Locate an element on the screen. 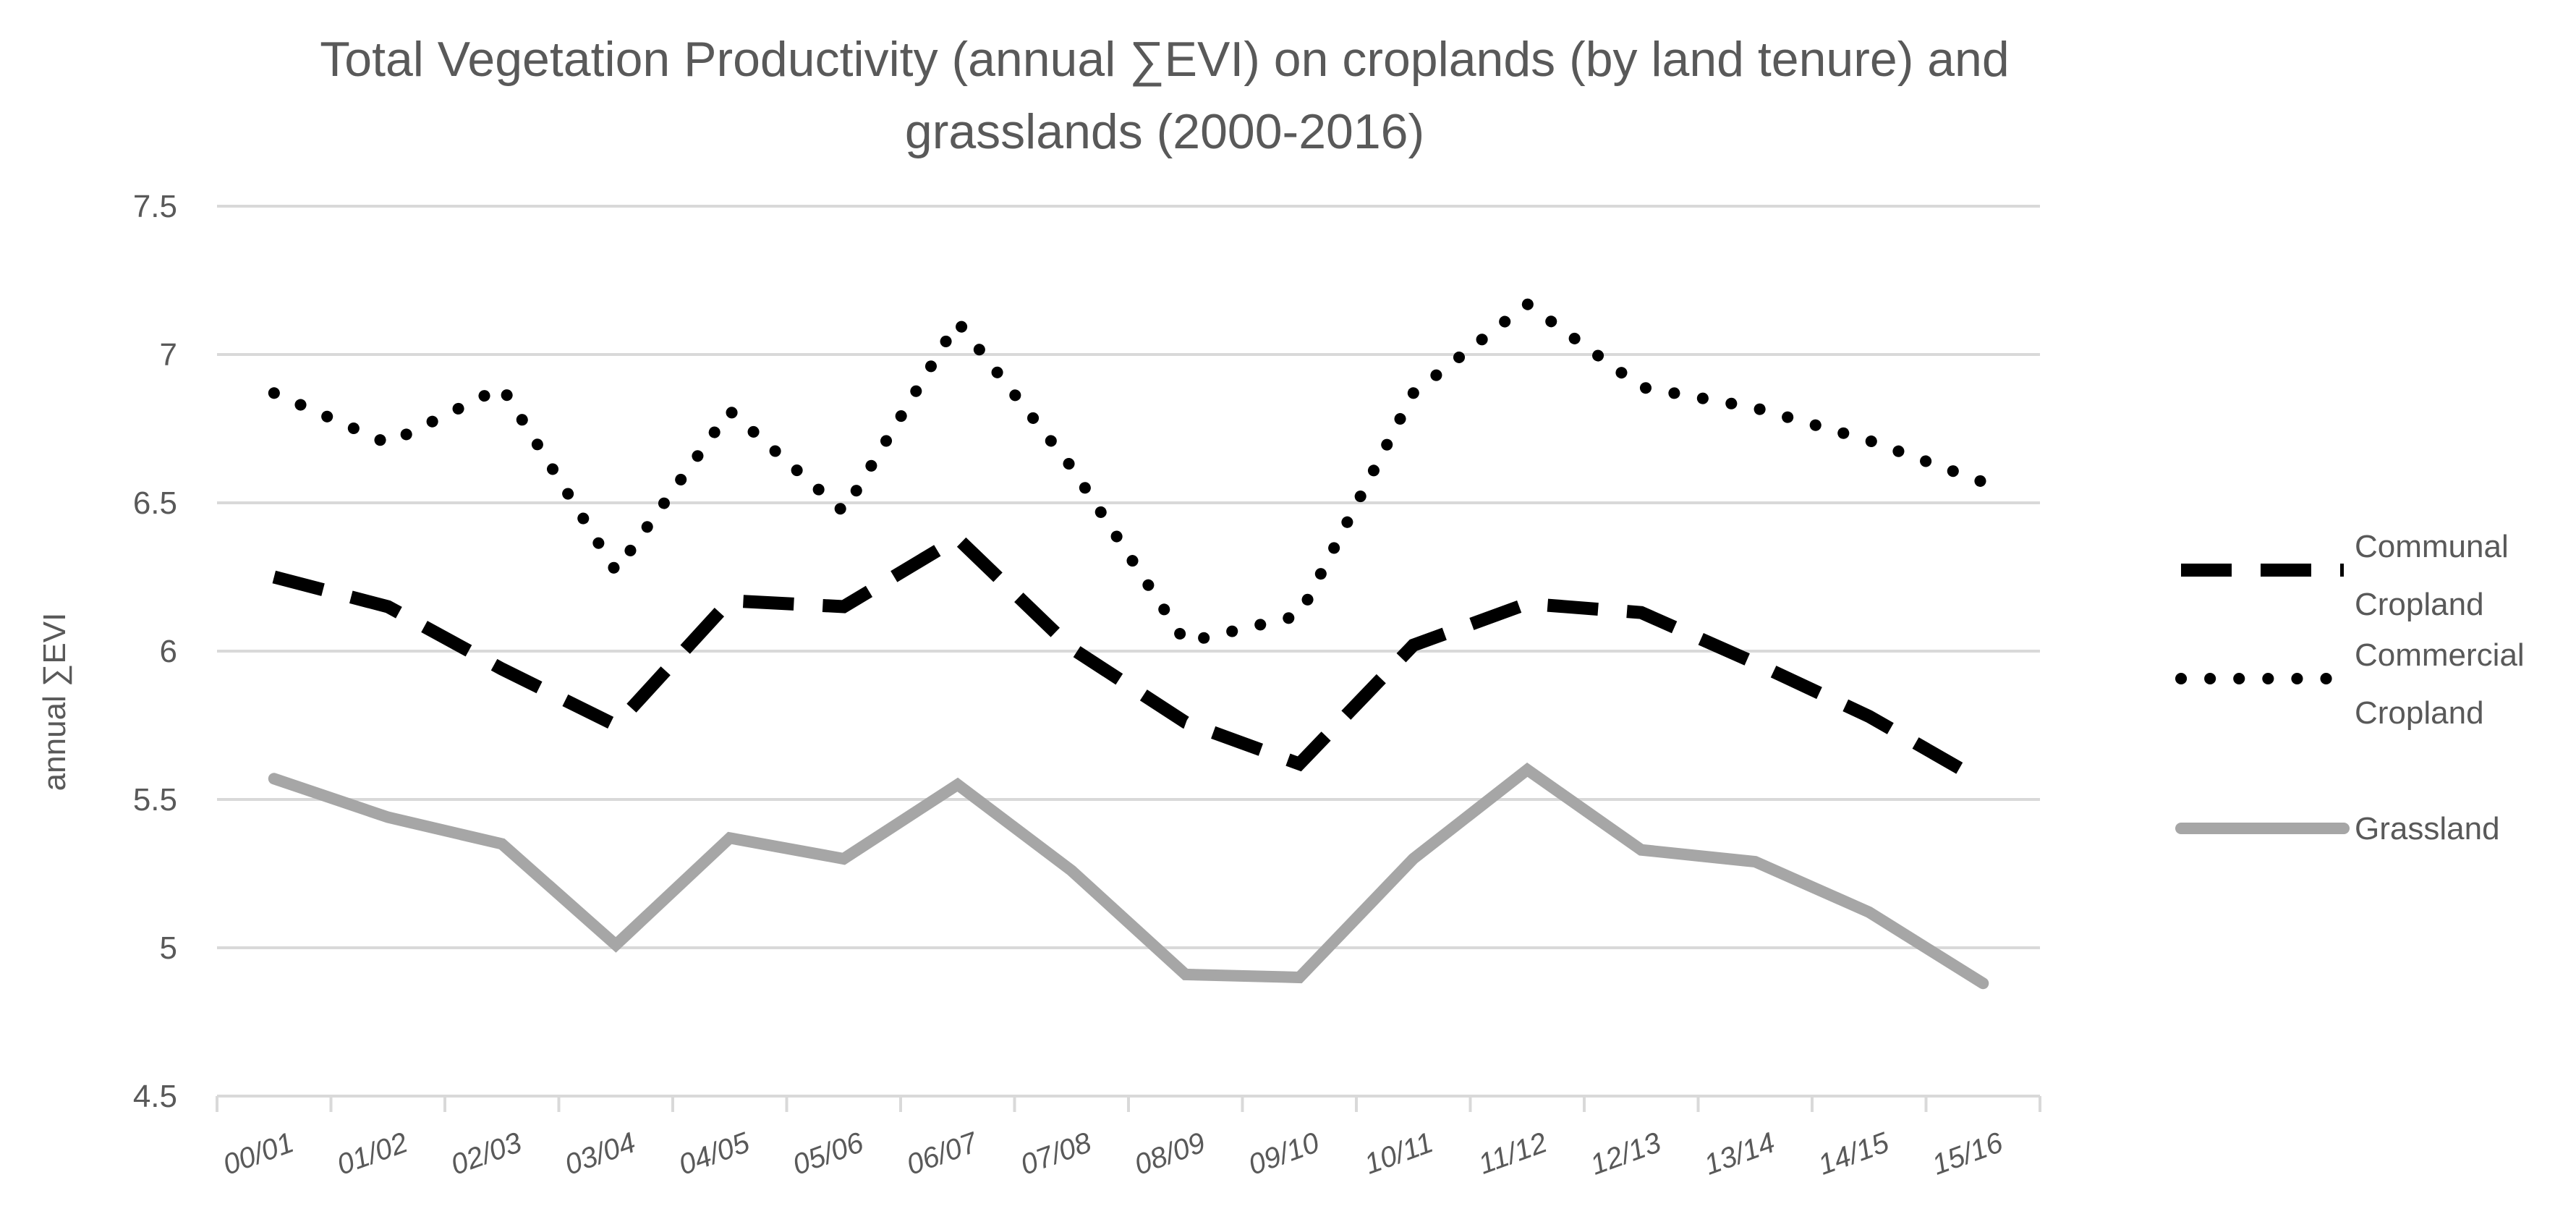 This screenshot has width=2576, height=1214. y-tick-label: 7.5 is located at coordinates (155, 206).